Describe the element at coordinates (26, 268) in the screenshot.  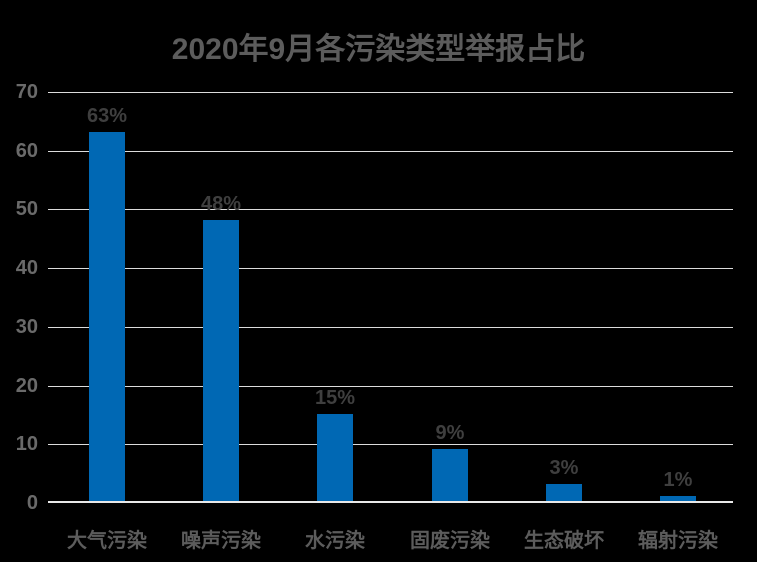
I see `y-axis-tick-label: 40` at that location.